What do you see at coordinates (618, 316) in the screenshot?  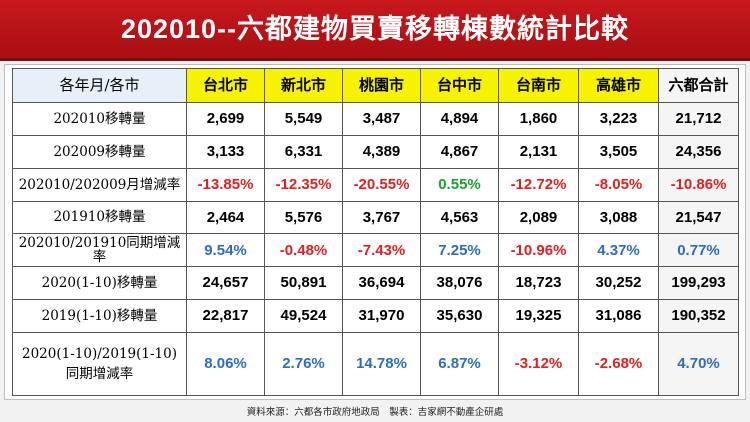 I see `table-cell: 31,086` at bounding box center [618, 316].